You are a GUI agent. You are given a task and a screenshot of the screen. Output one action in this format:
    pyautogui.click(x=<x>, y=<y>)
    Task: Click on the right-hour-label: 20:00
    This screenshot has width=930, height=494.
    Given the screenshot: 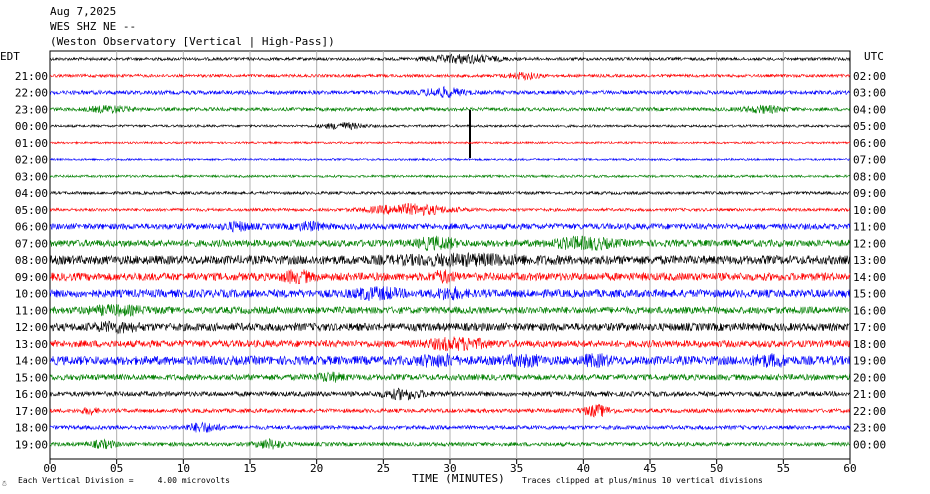 What is the action you would take?
    pyautogui.click(x=869, y=377)
    